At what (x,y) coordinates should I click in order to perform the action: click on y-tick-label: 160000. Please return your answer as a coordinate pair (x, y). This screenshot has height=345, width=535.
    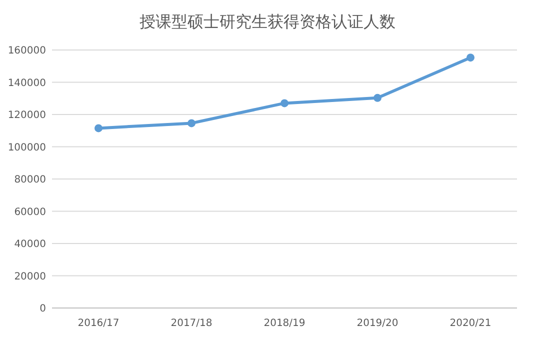
    Looking at the image, I should click on (27, 51).